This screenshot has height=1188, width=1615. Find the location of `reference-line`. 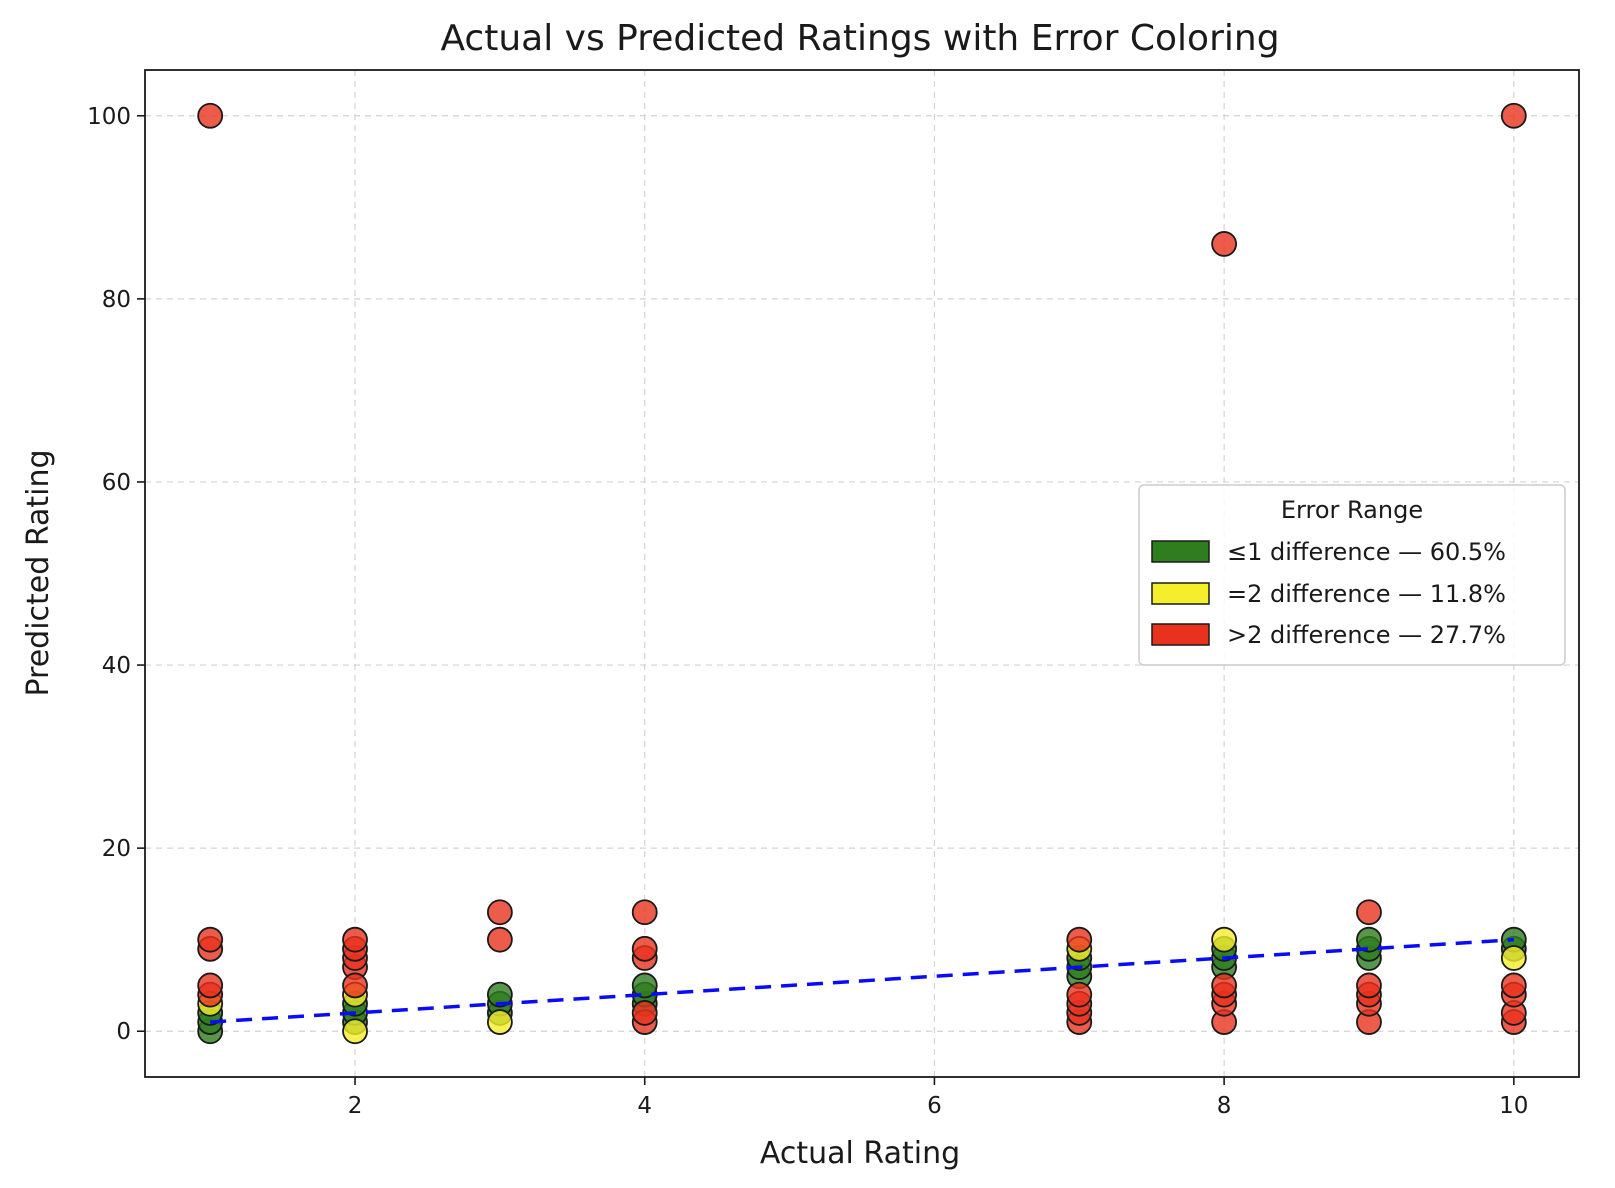

reference-line is located at coordinates (862, 980).